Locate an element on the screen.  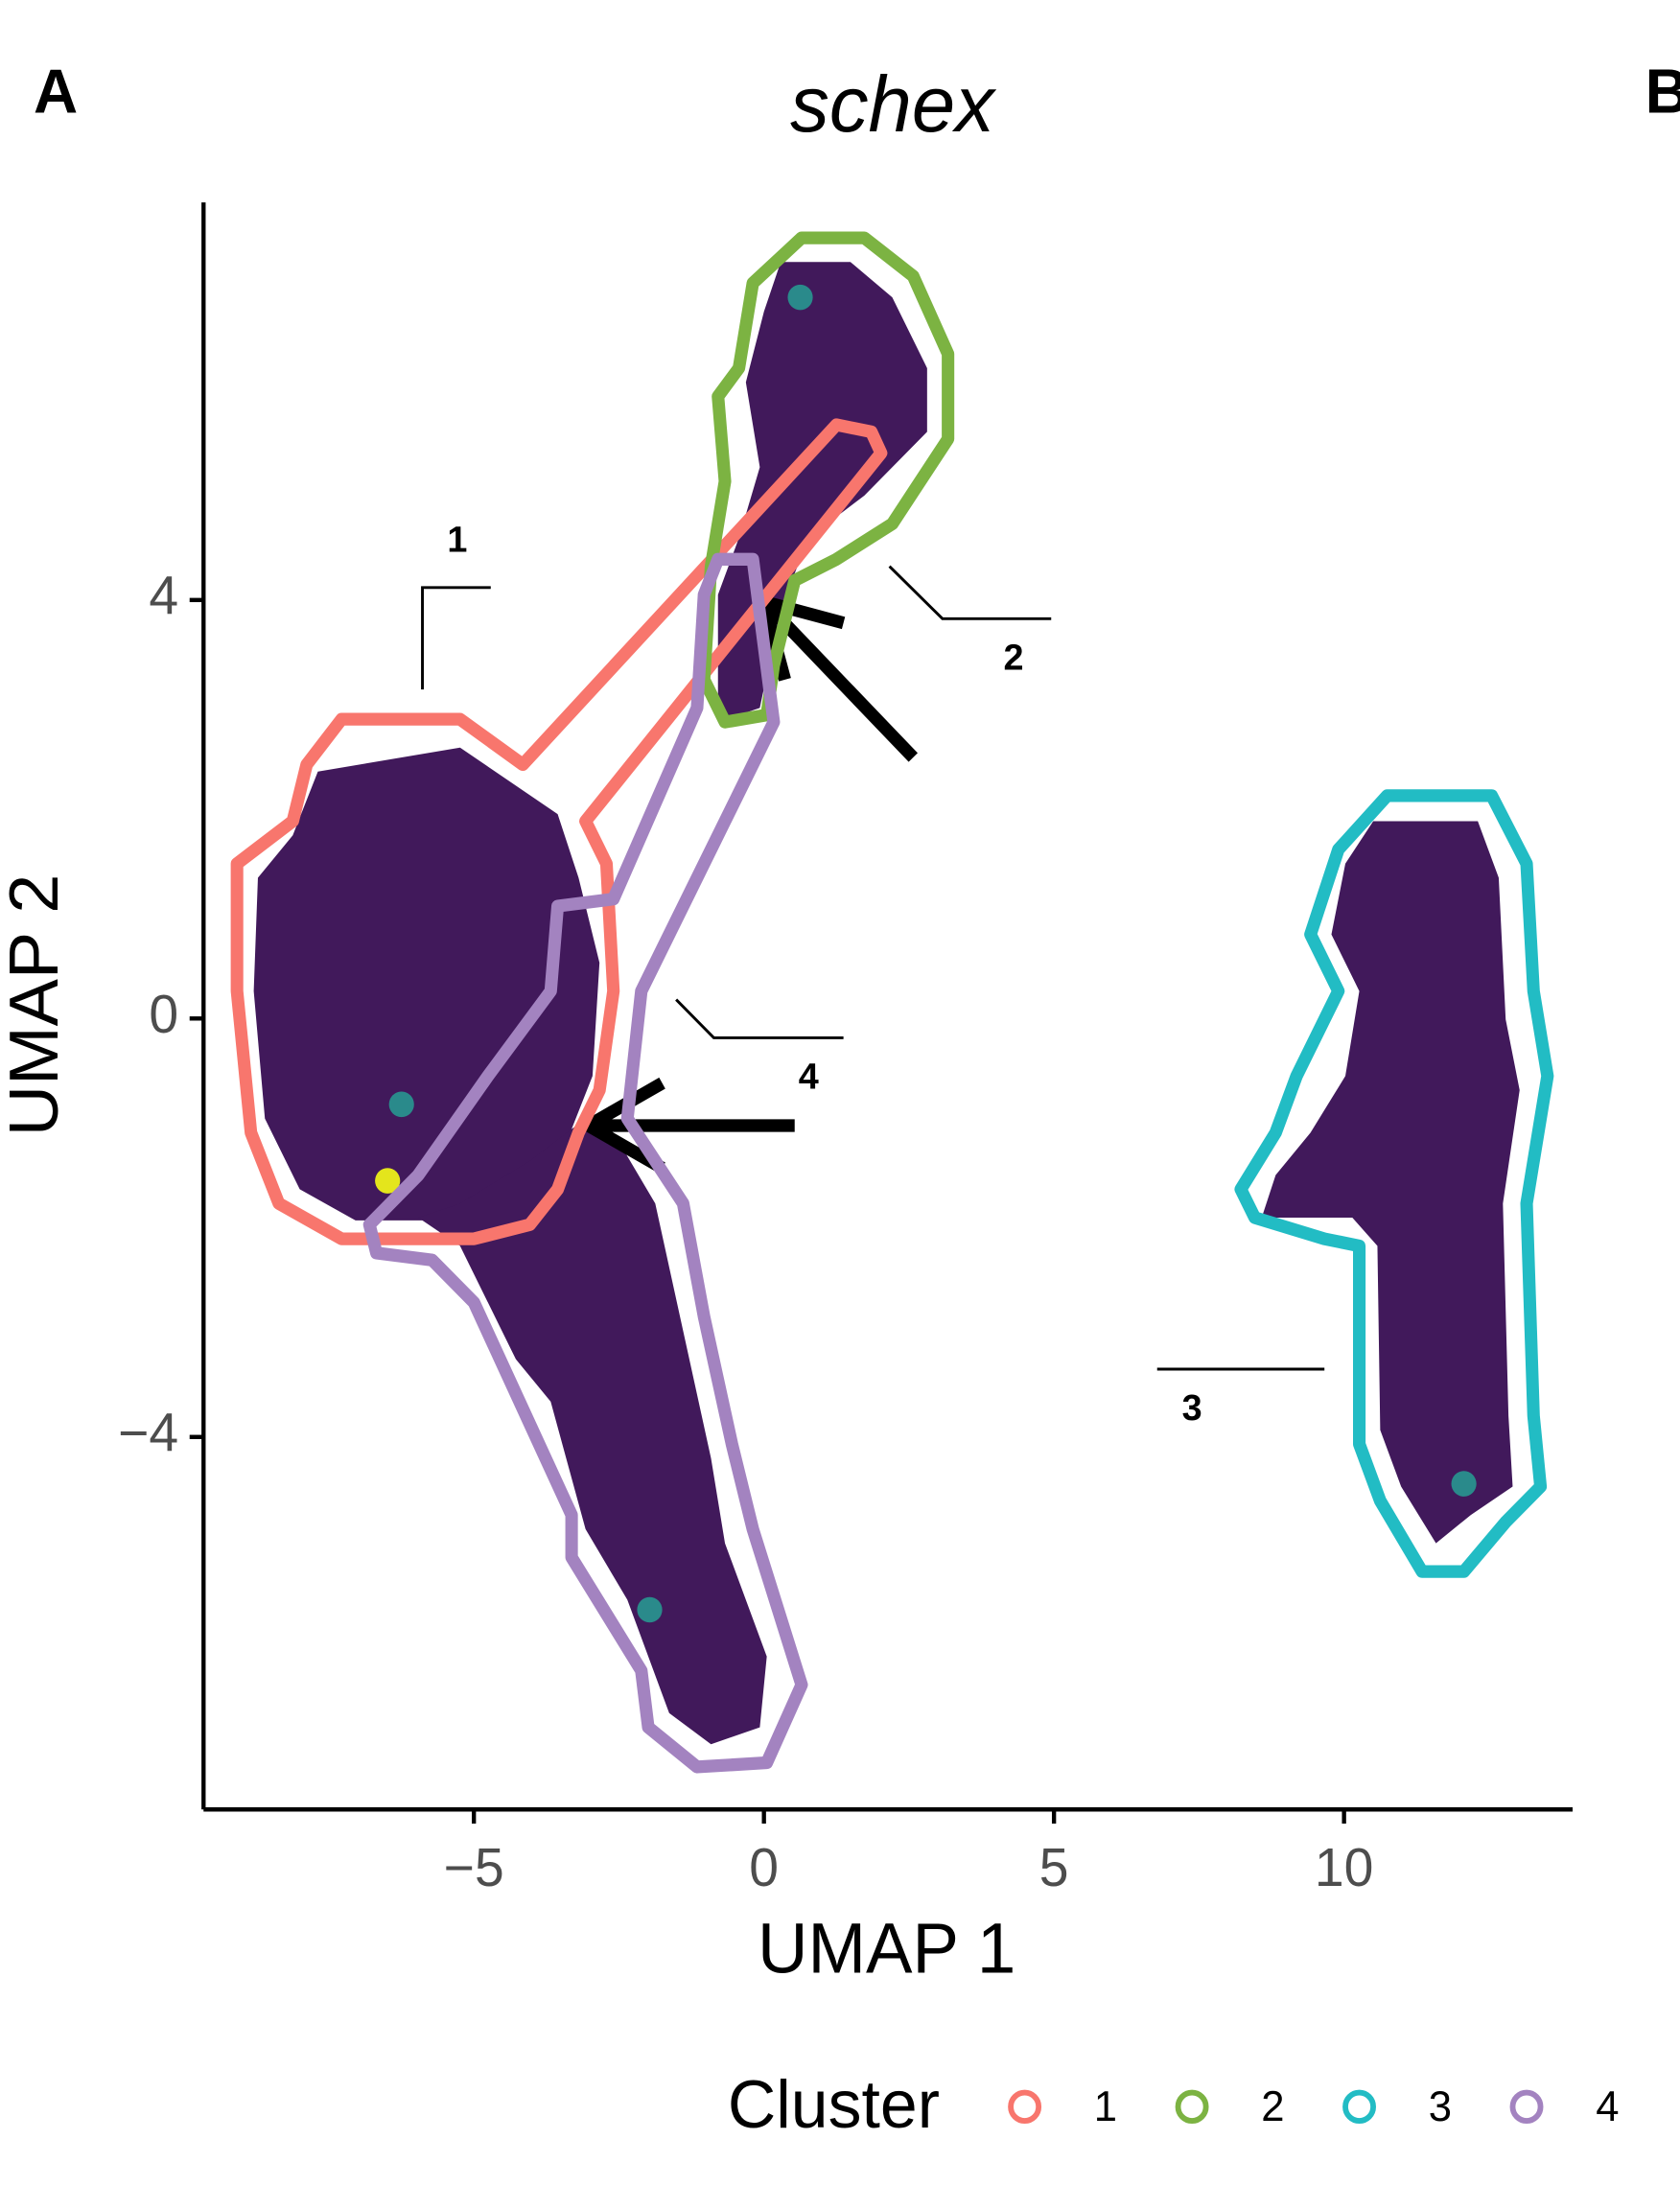
y-tick-label: 0 is located at coordinates (163, 1014).